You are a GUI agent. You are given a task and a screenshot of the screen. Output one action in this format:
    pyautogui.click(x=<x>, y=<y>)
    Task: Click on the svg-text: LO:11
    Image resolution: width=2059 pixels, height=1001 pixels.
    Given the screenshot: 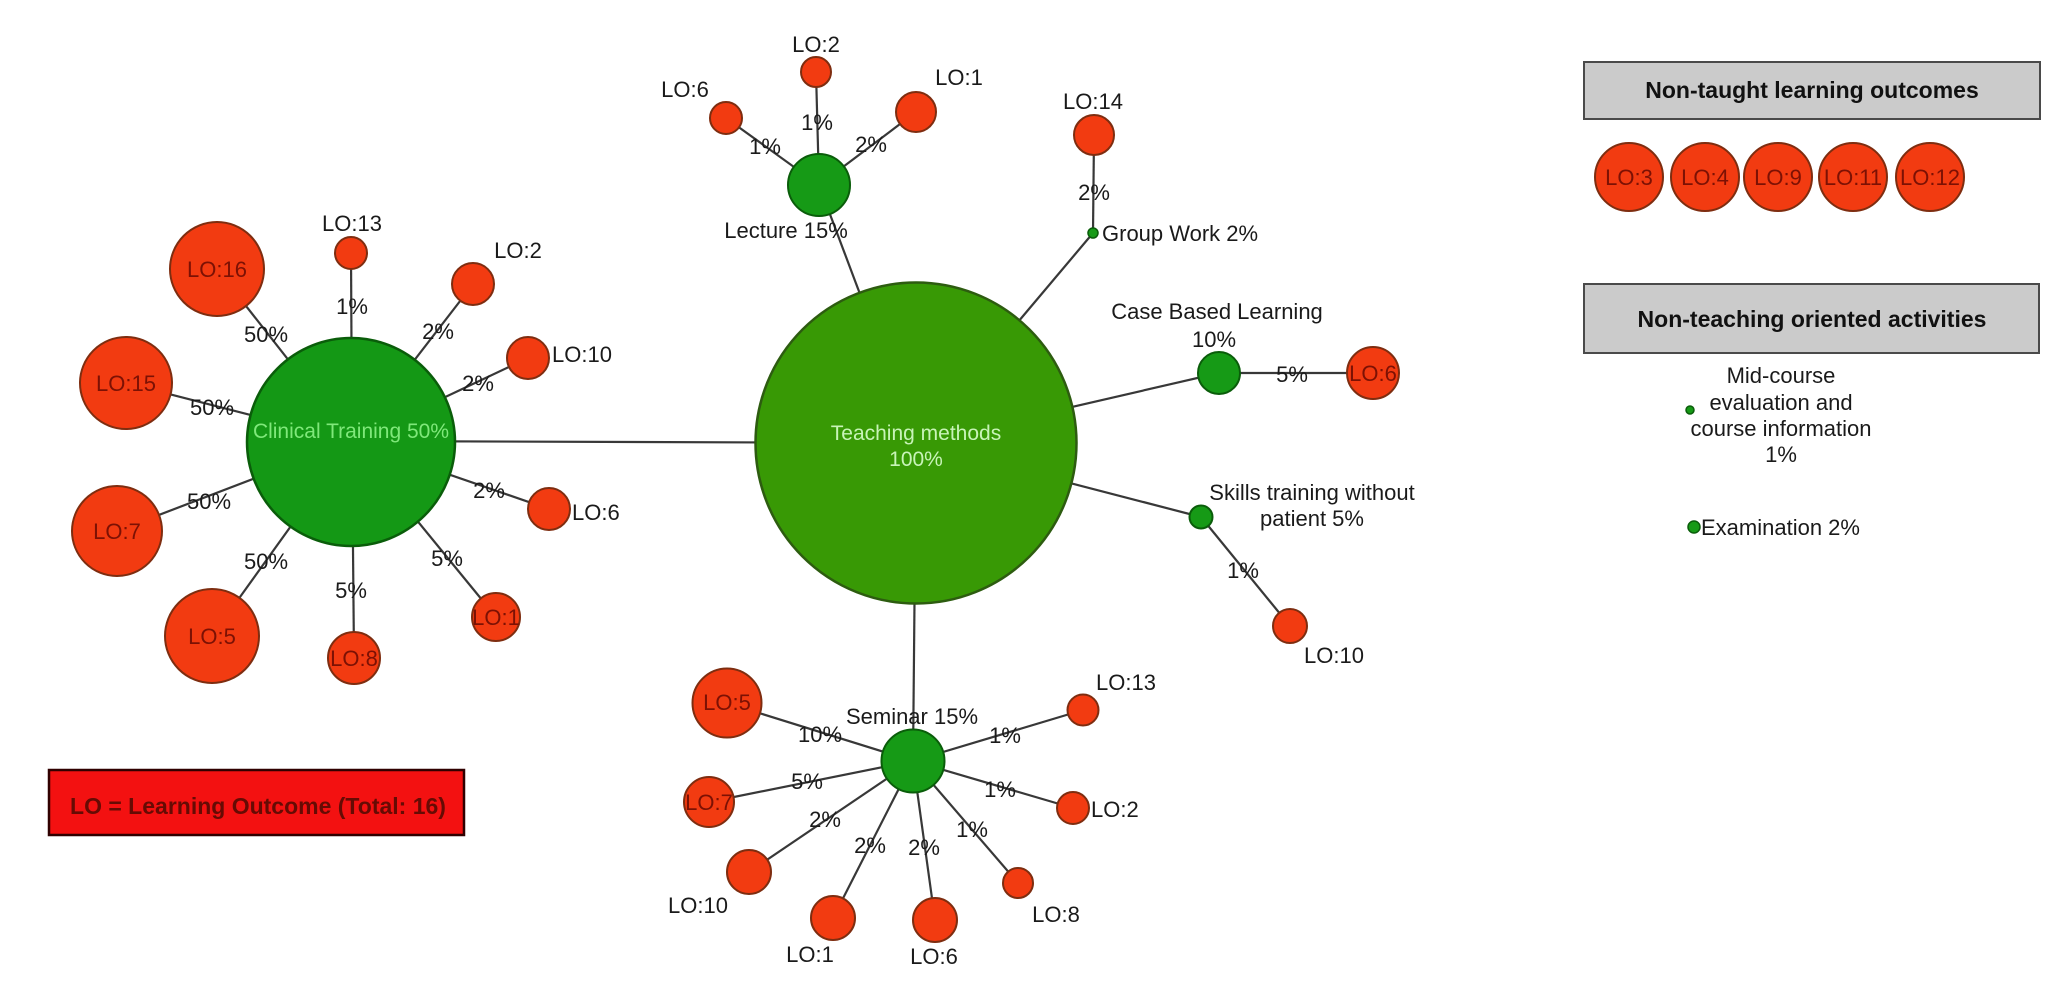 What is the action you would take?
    pyautogui.click(x=1853, y=177)
    